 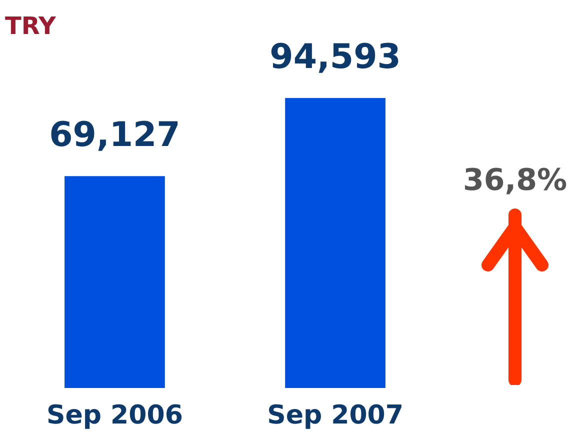 What do you see at coordinates (31, 26) in the screenshot?
I see `chart-title: TRY` at bounding box center [31, 26].